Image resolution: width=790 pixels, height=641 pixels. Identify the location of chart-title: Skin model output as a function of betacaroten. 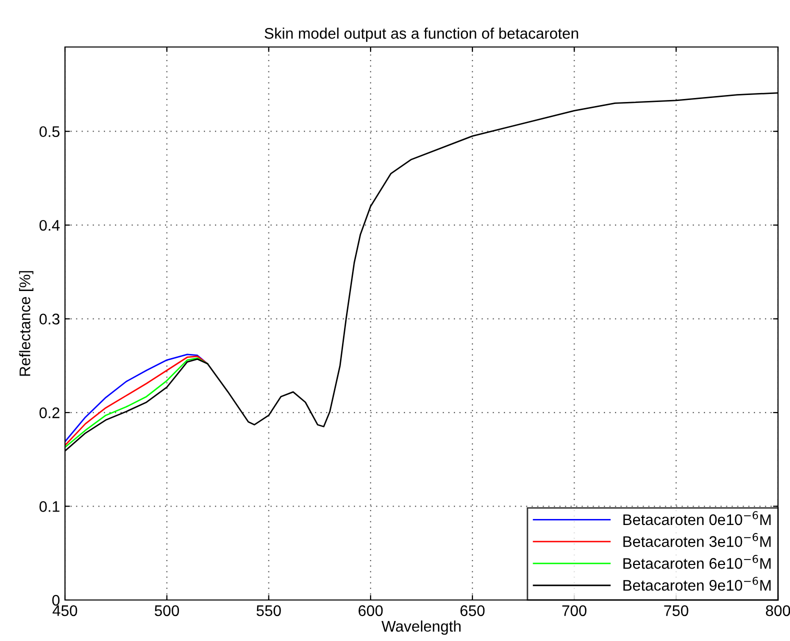
(421, 35).